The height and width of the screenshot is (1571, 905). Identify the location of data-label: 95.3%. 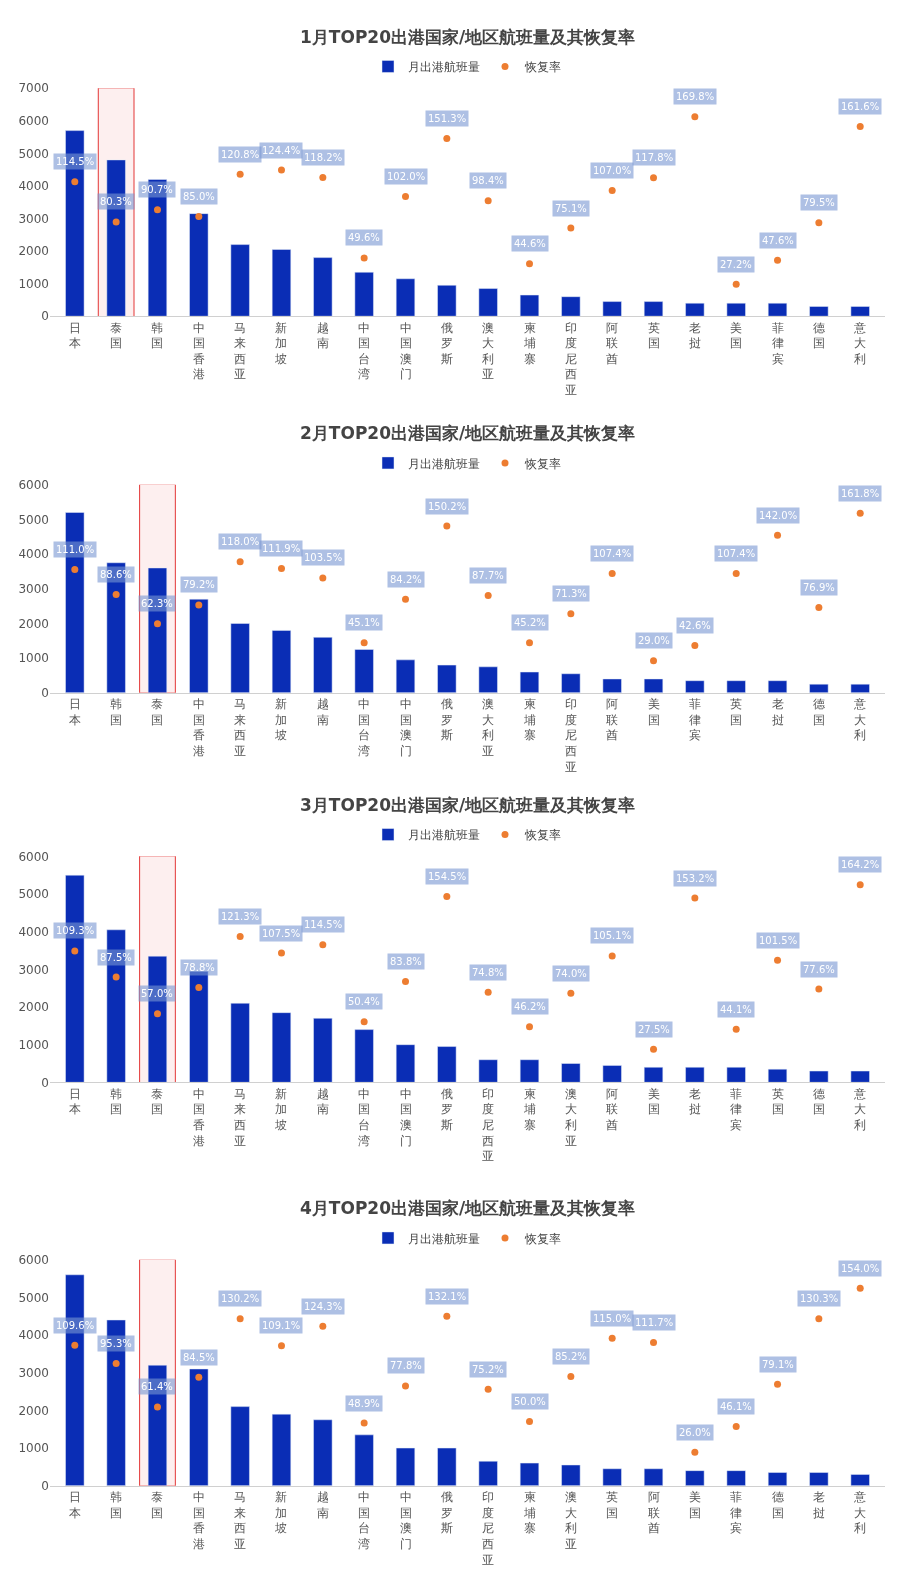
(116, 1343).